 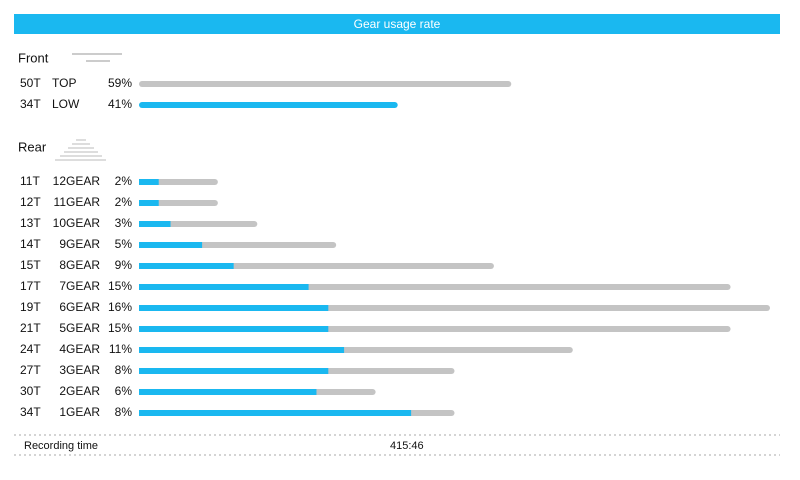 What do you see at coordinates (30, 286) in the screenshot?
I see `cog: 17T` at bounding box center [30, 286].